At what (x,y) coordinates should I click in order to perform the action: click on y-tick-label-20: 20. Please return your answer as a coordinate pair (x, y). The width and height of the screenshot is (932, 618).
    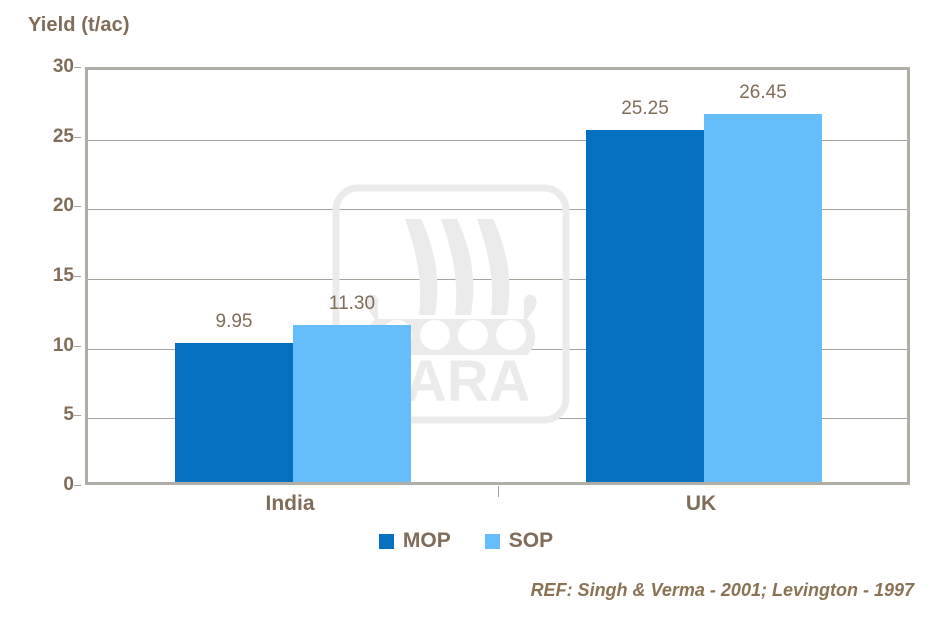
    Looking at the image, I should click on (63, 206).